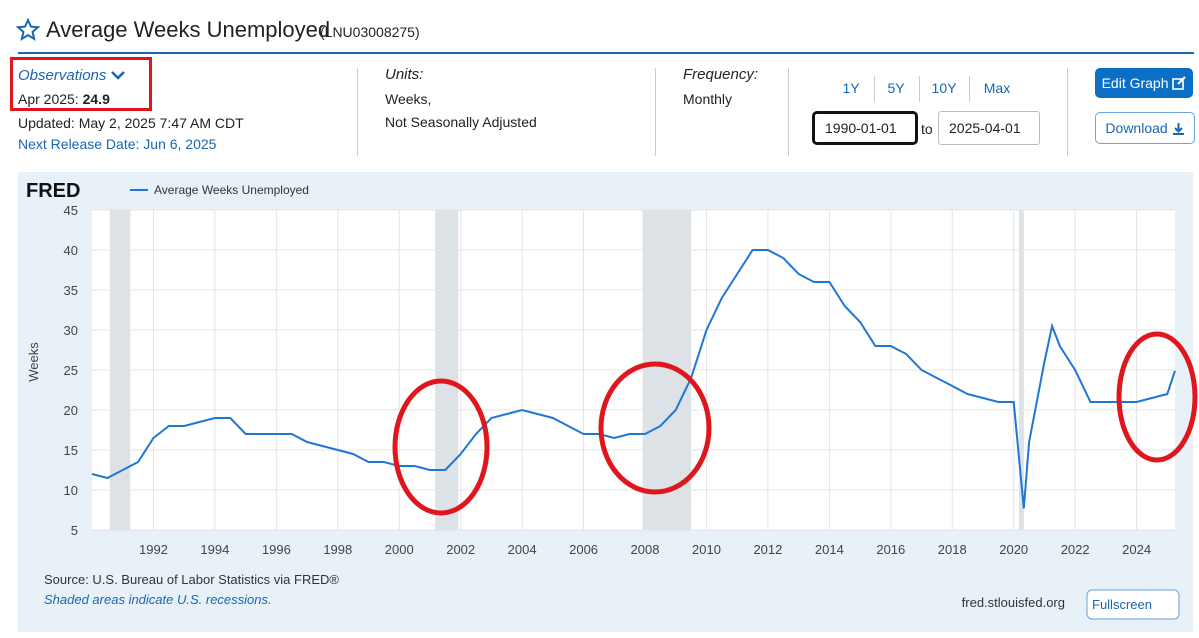  I want to click on updated: Updated: May 2, 2025 7:47 AM CDT, so click(131, 123).